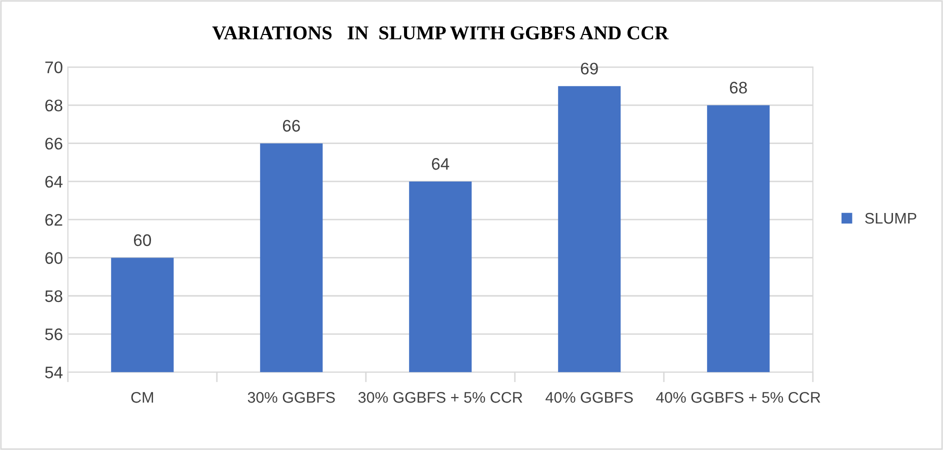 The image size is (943, 450). Describe the element at coordinates (53, 258) in the screenshot. I see `y-tick-label: 60` at that location.